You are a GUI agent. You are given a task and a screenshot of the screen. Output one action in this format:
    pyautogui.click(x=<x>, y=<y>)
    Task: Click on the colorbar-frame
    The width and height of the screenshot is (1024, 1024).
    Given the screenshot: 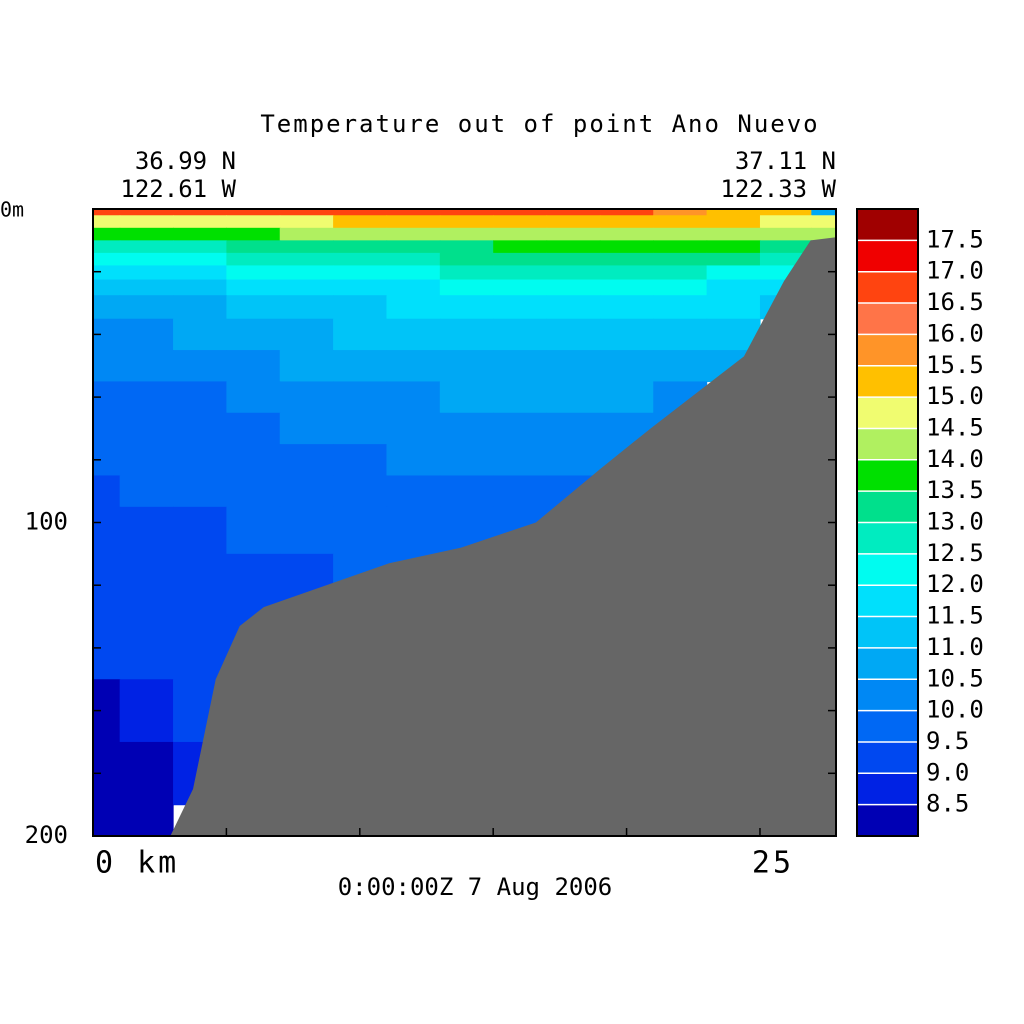 What is the action you would take?
    pyautogui.click(x=887, y=522)
    